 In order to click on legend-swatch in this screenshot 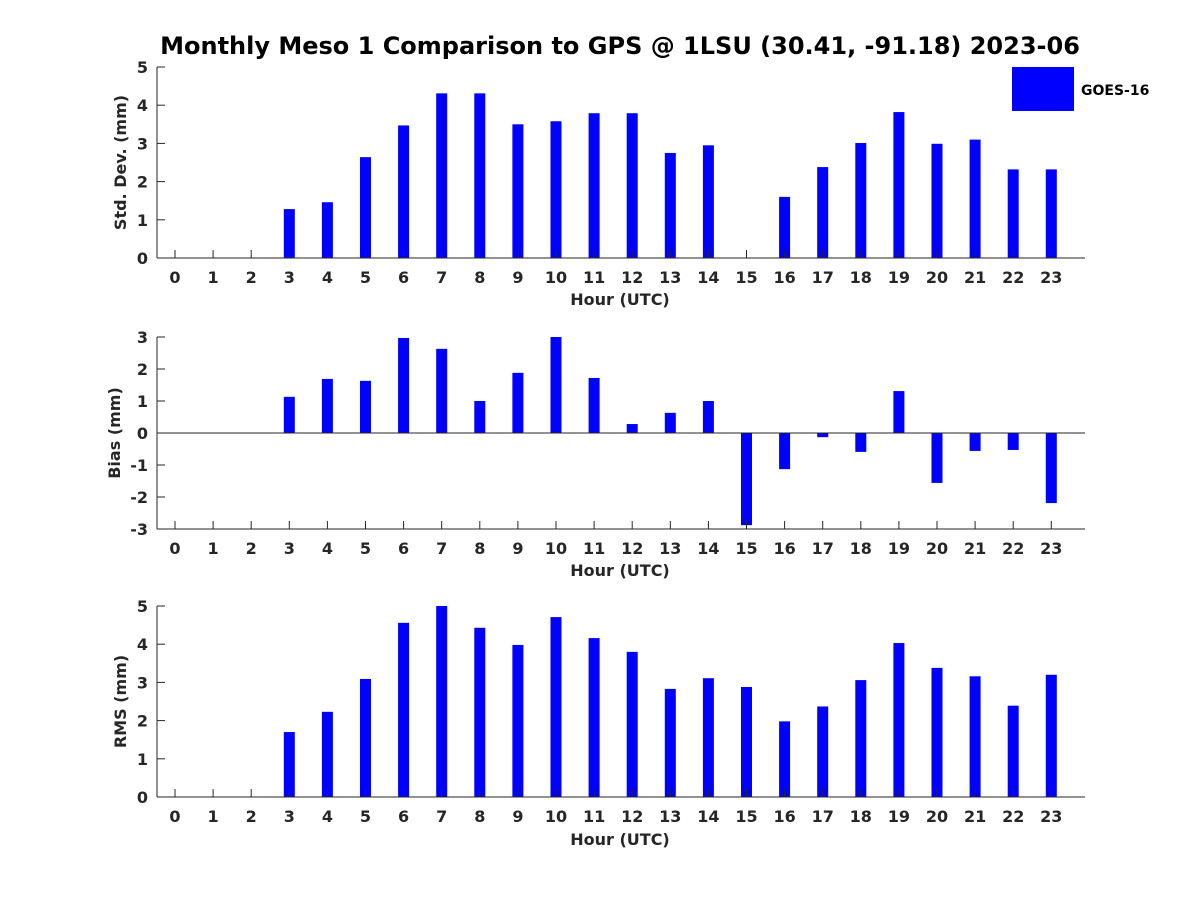, I will do `click(1043, 89)`.